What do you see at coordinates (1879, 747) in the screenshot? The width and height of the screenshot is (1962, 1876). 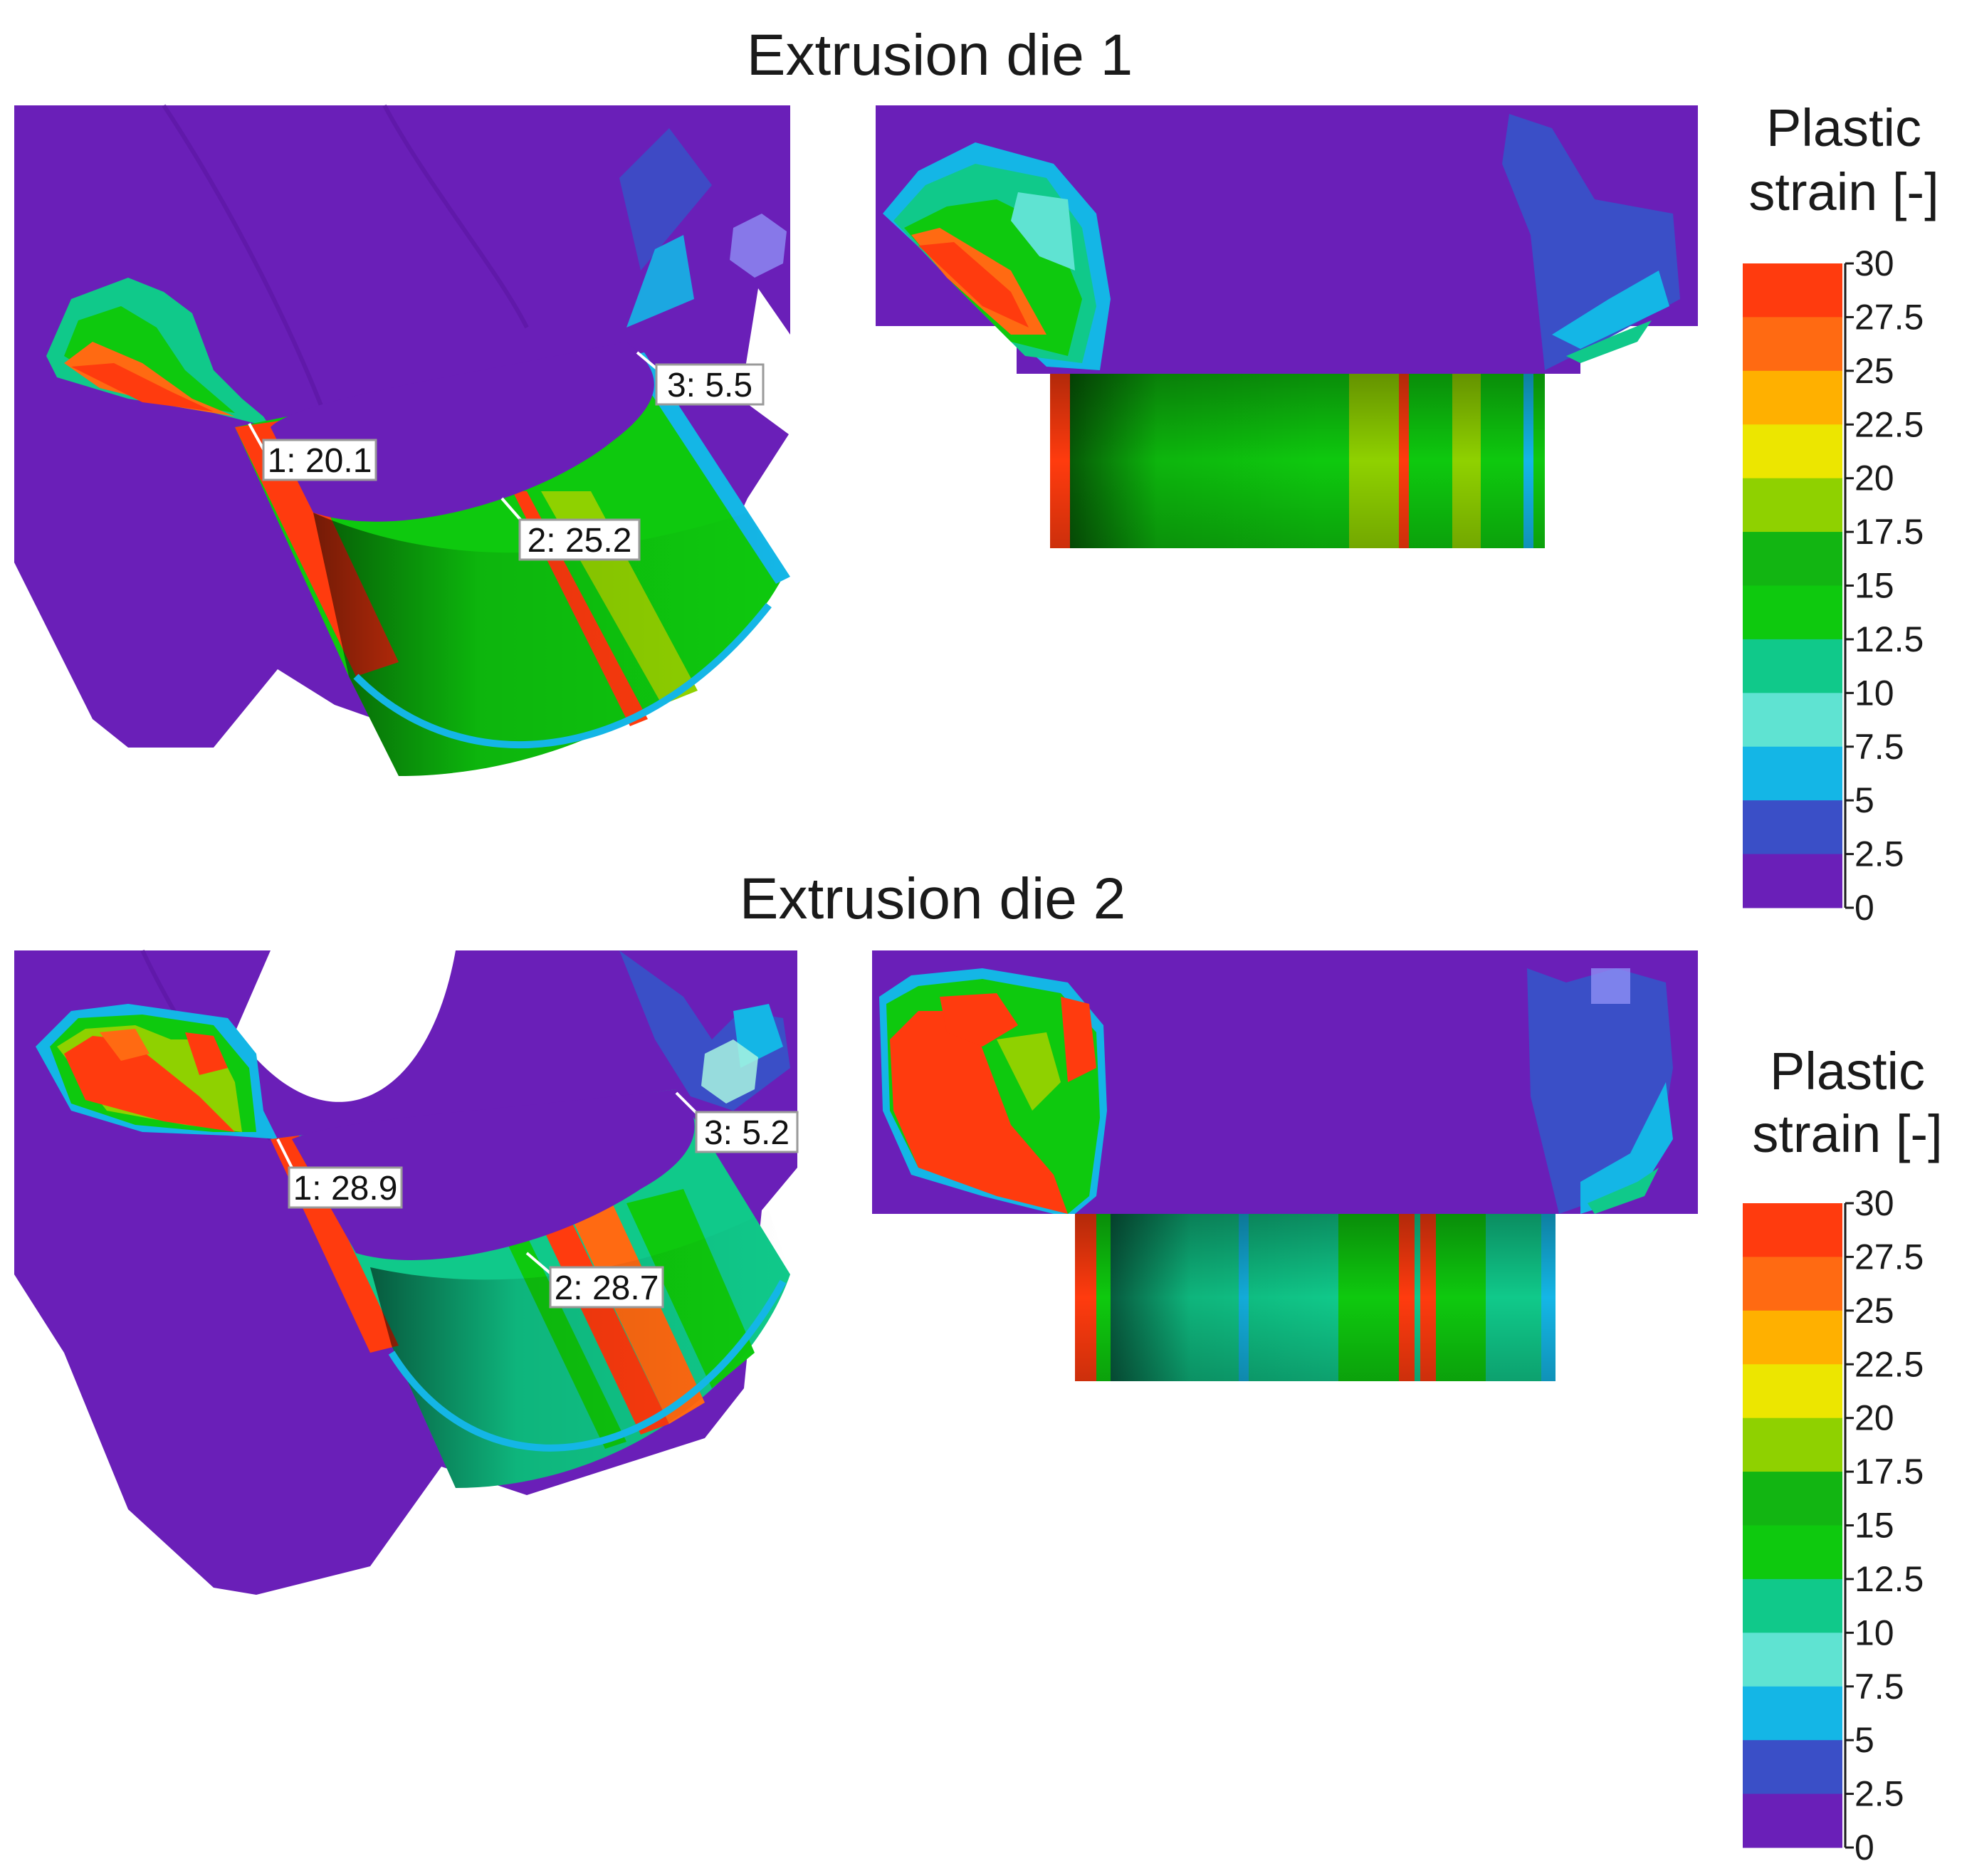 I see `legend-1-tick-label-9: 7.5` at bounding box center [1879, 747].